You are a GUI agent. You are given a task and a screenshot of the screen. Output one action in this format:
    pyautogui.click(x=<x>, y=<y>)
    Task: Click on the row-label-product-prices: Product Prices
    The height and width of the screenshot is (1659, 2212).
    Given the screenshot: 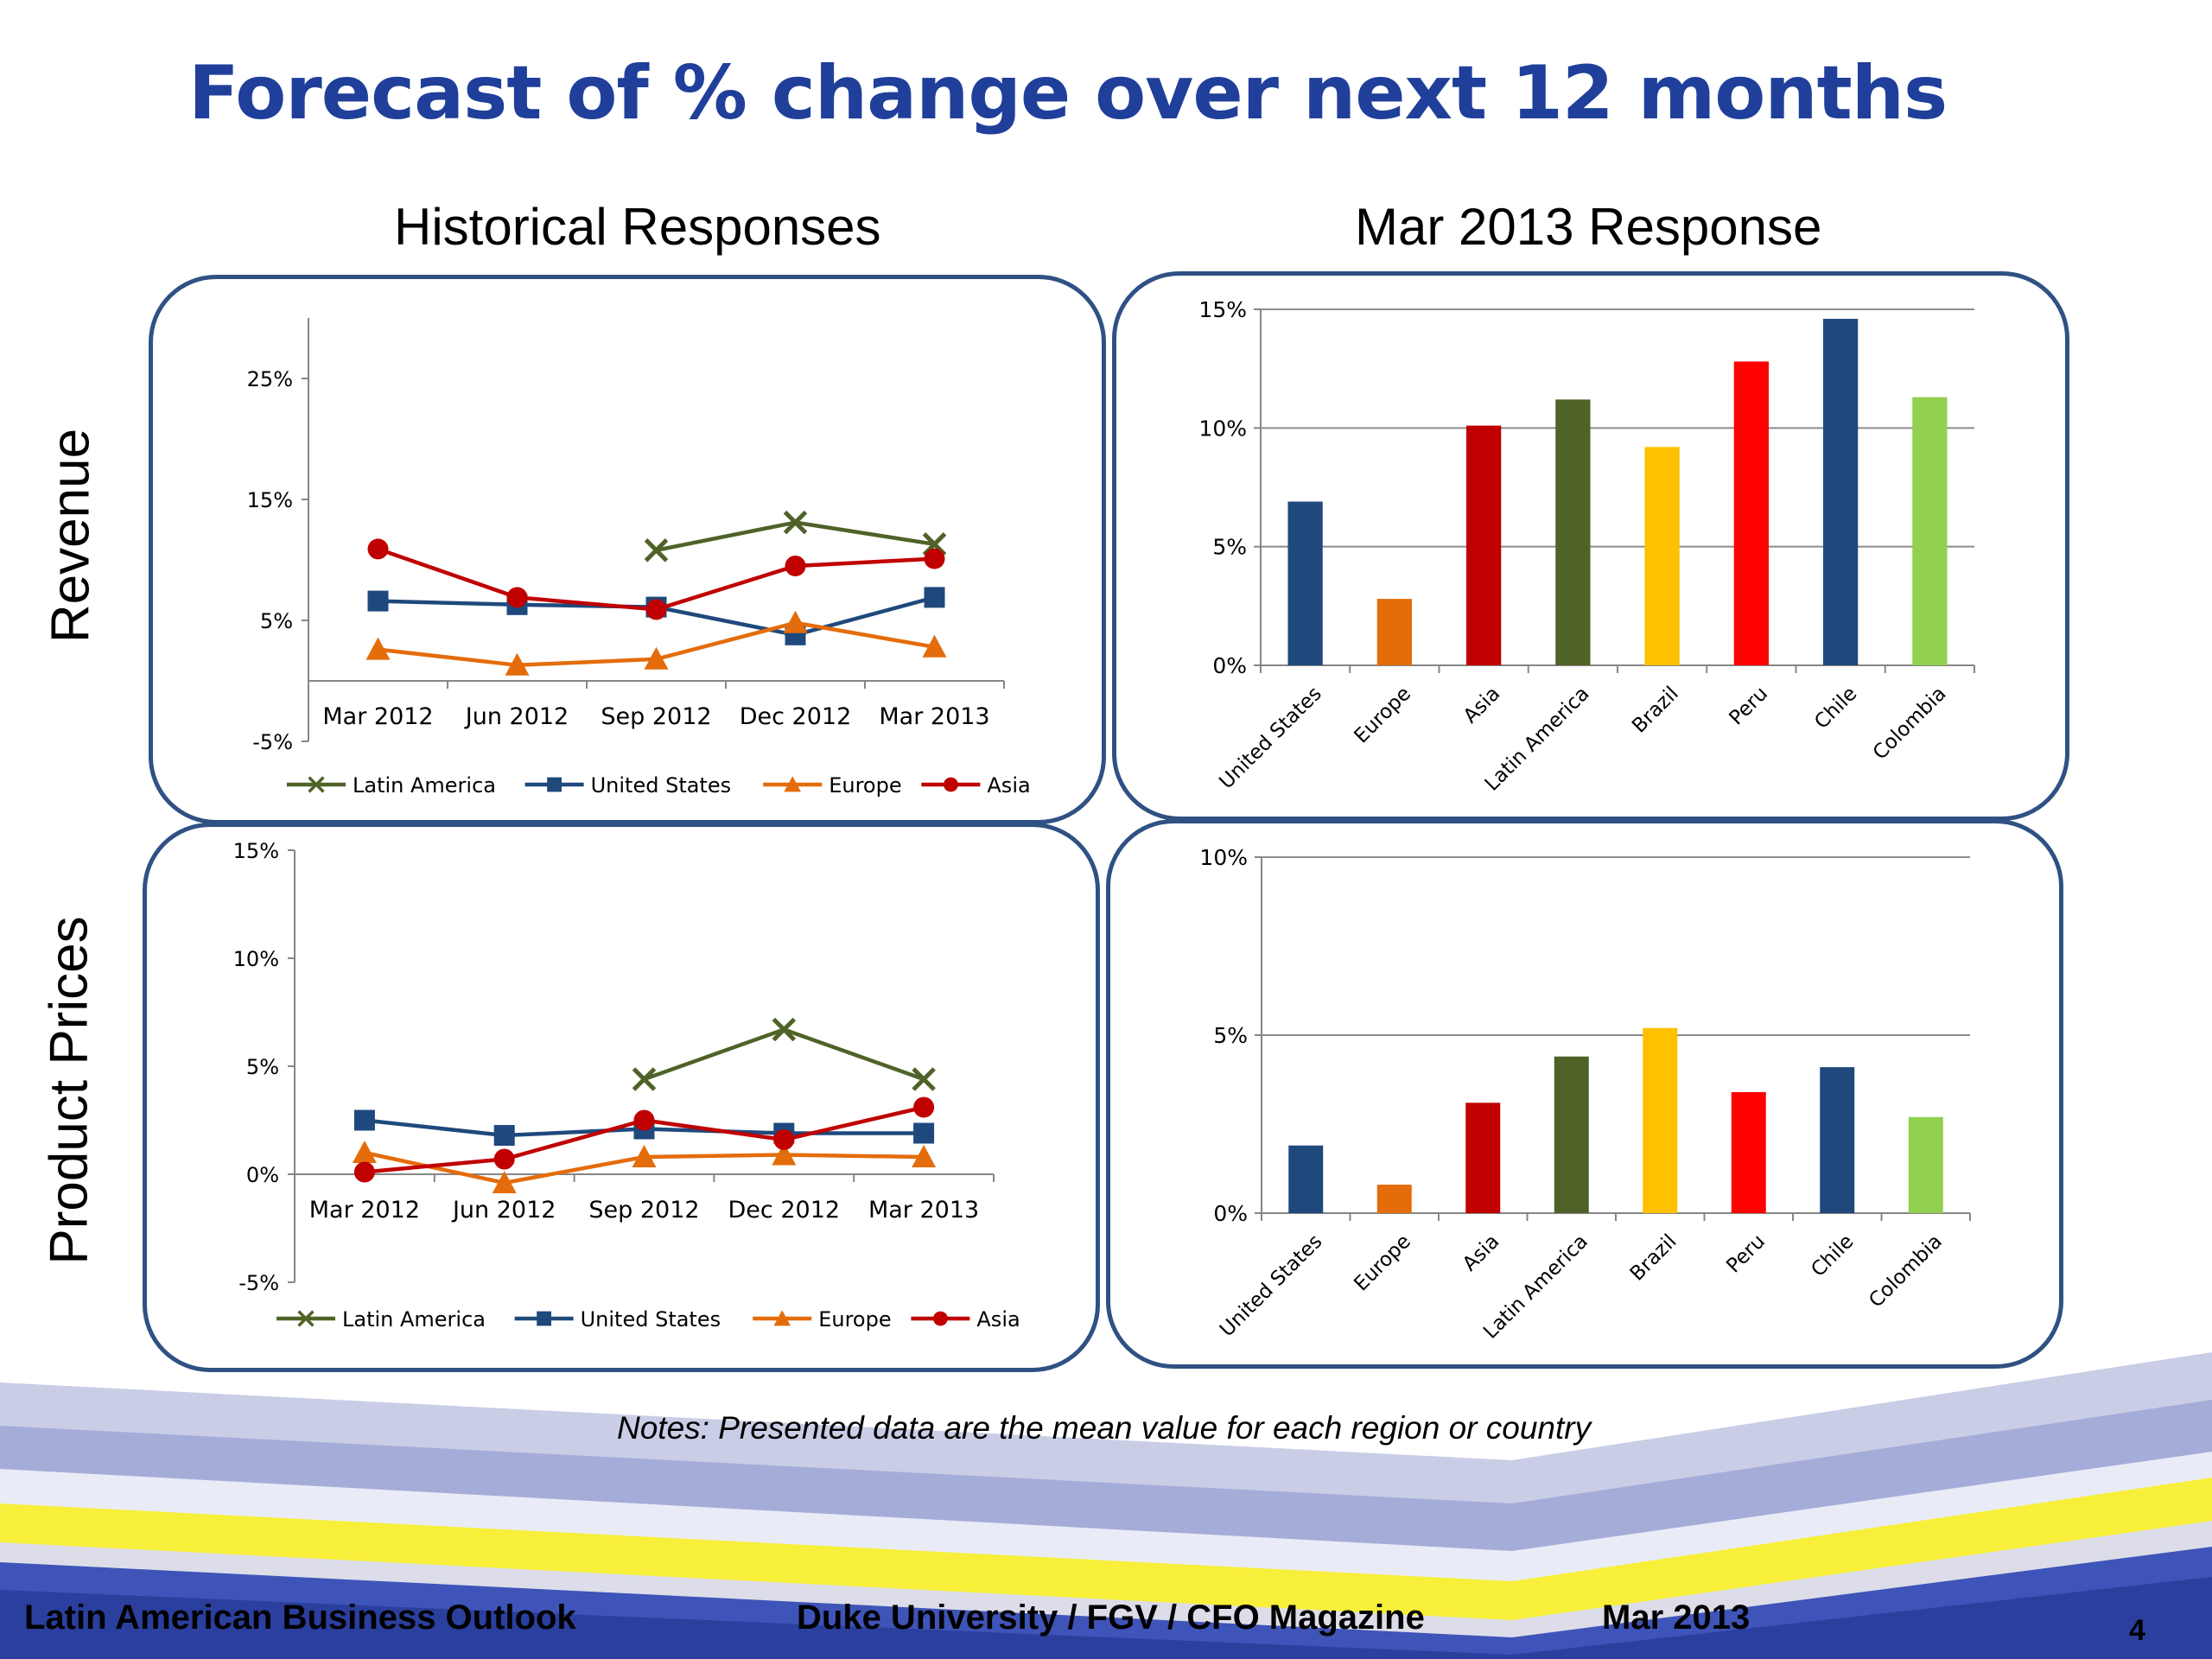 What is the action you would take?
    pyautogui.click(x=69, y=1090)
    